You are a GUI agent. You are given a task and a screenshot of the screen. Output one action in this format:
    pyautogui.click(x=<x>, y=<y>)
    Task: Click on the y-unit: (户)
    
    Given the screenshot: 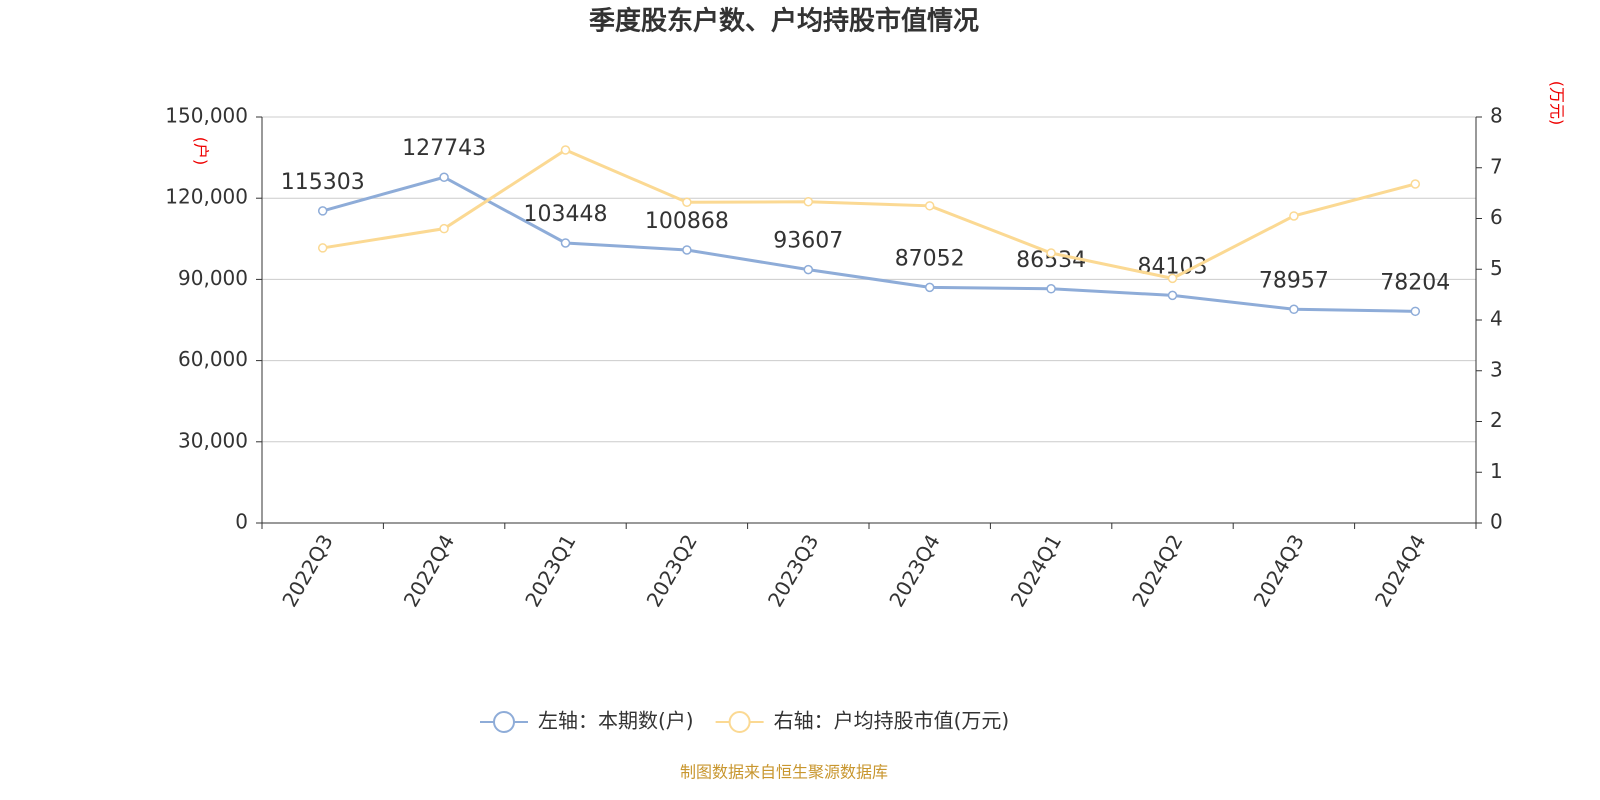 What is the action you would take?
    pyautogui.click(x=201, y=151)
    